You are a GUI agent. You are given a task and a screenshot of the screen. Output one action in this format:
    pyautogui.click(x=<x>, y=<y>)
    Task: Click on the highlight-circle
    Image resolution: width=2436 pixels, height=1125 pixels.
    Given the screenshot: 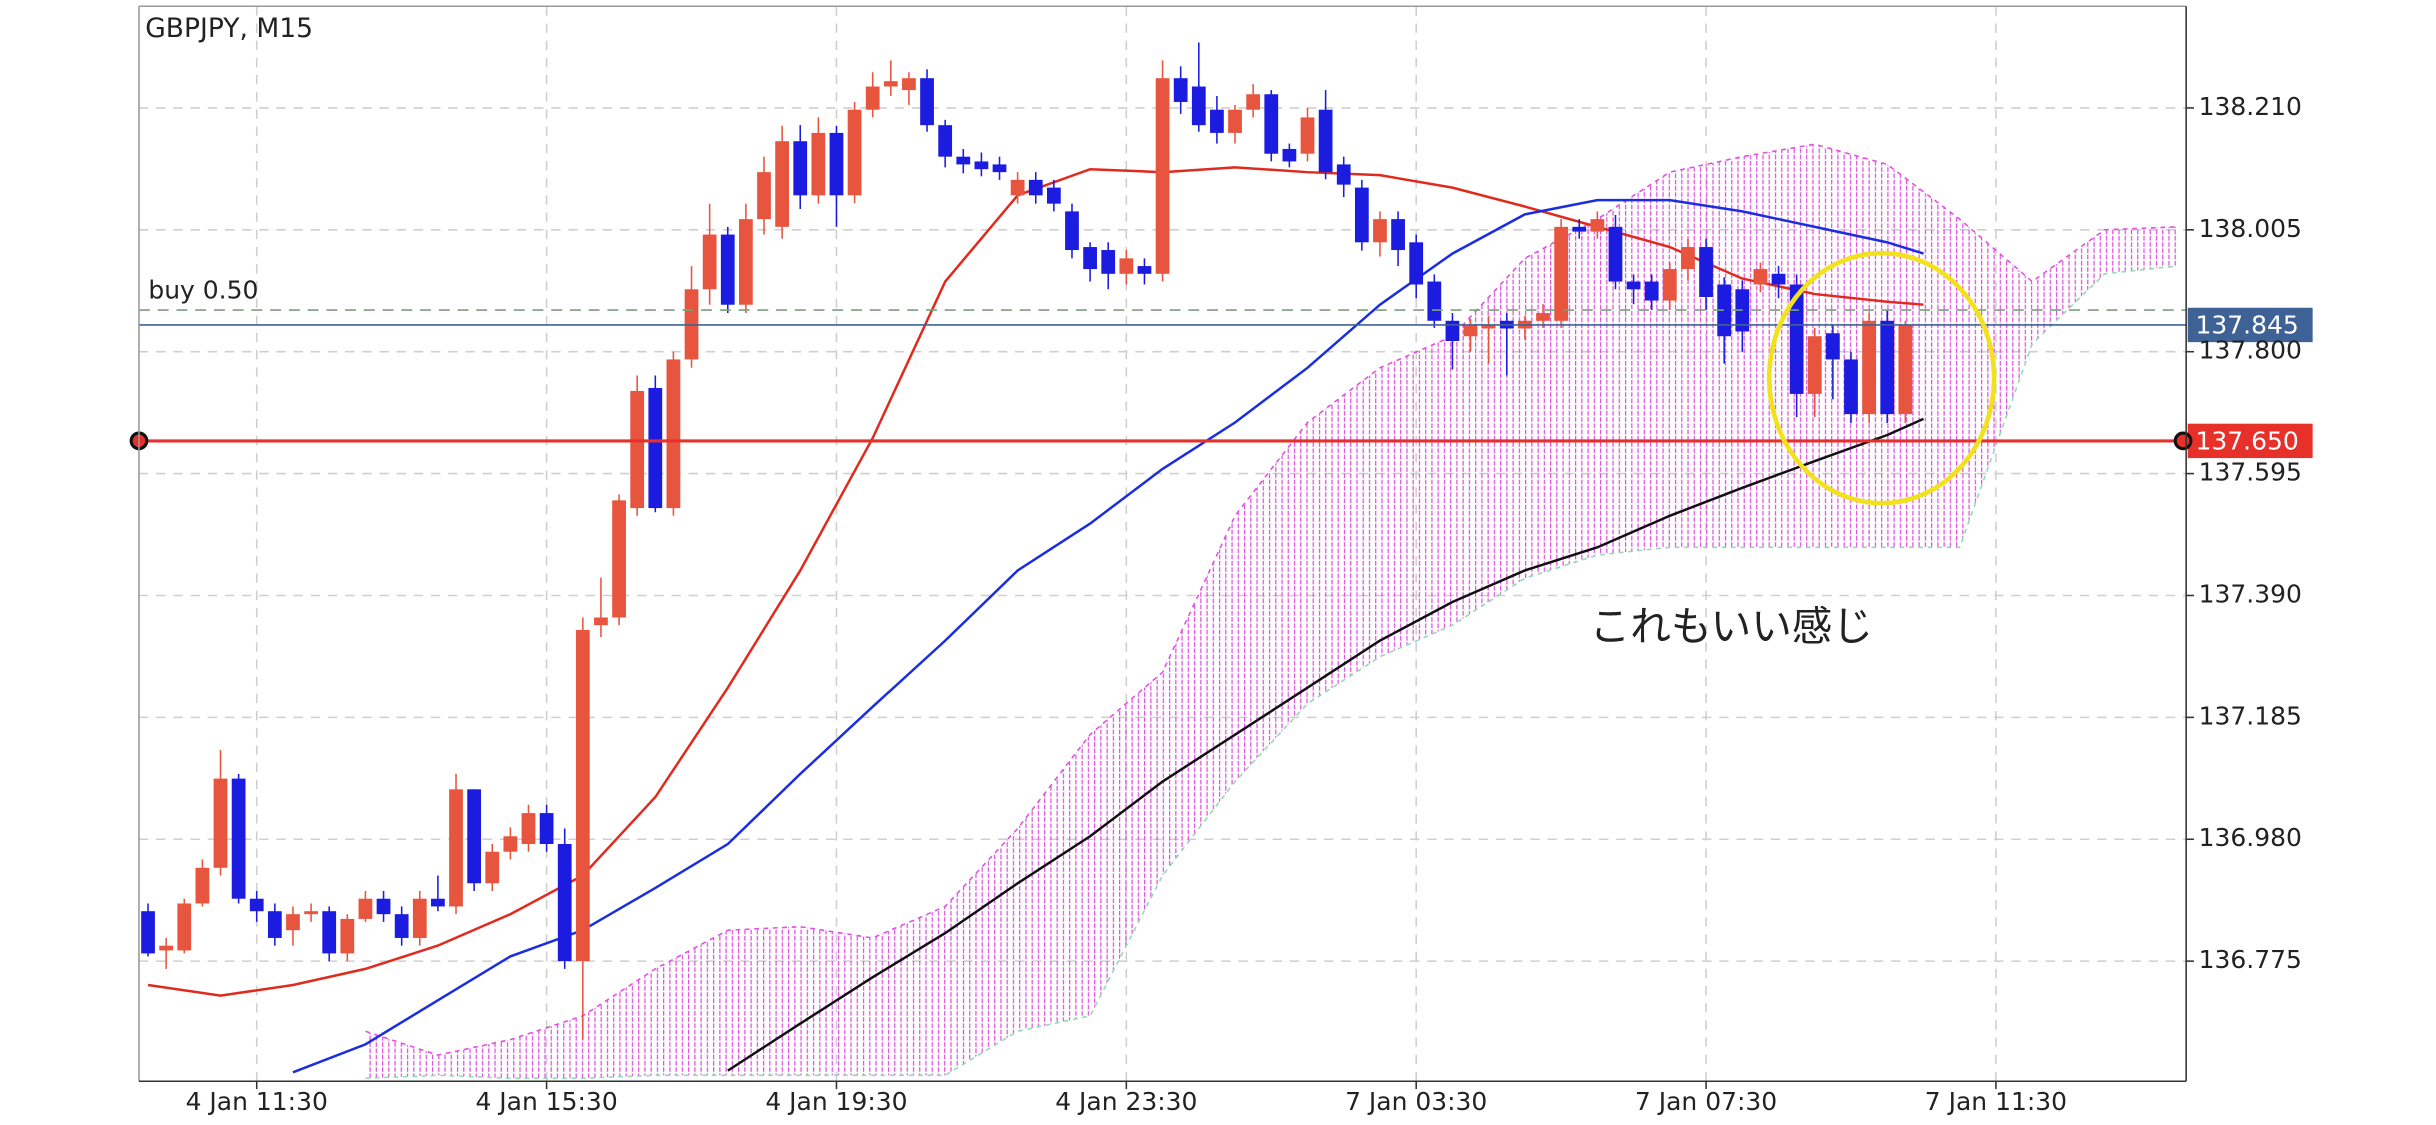 What is the action you would take?
    pyautogui.click(x=1881, y=378)
    